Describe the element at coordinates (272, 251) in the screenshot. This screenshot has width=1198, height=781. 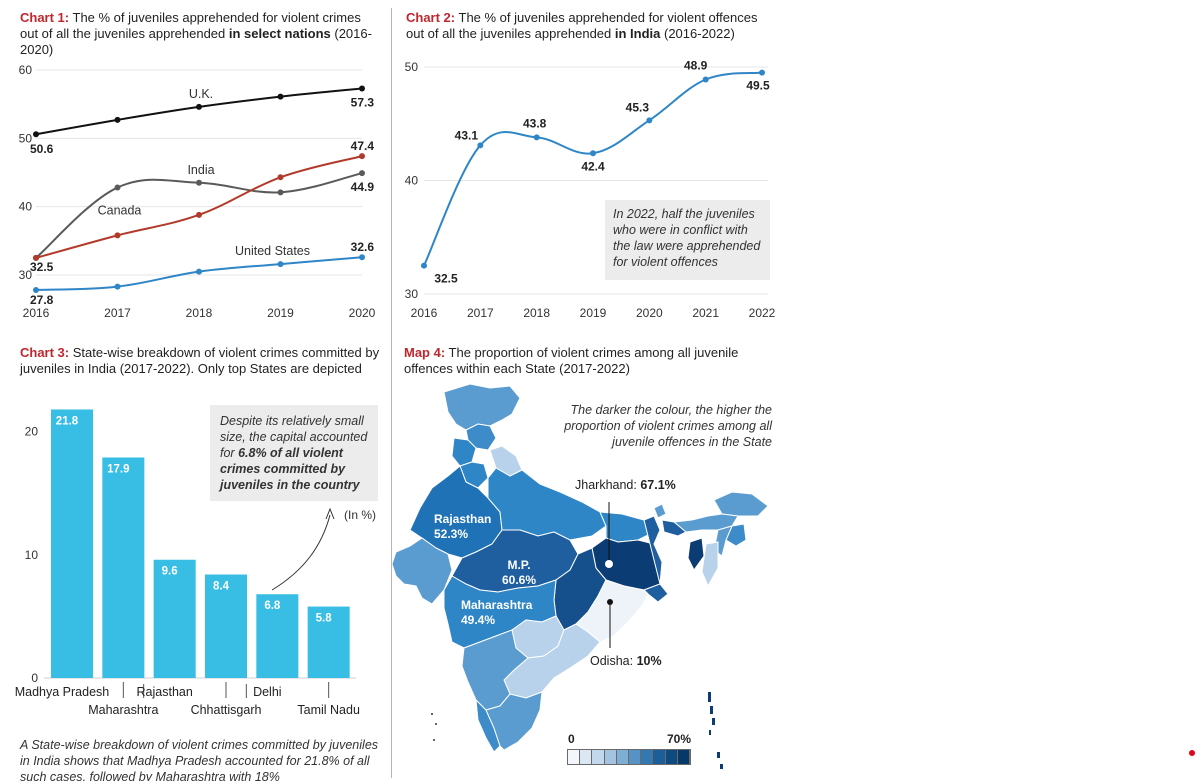
I see `chart1-series-name: United States` at that location.